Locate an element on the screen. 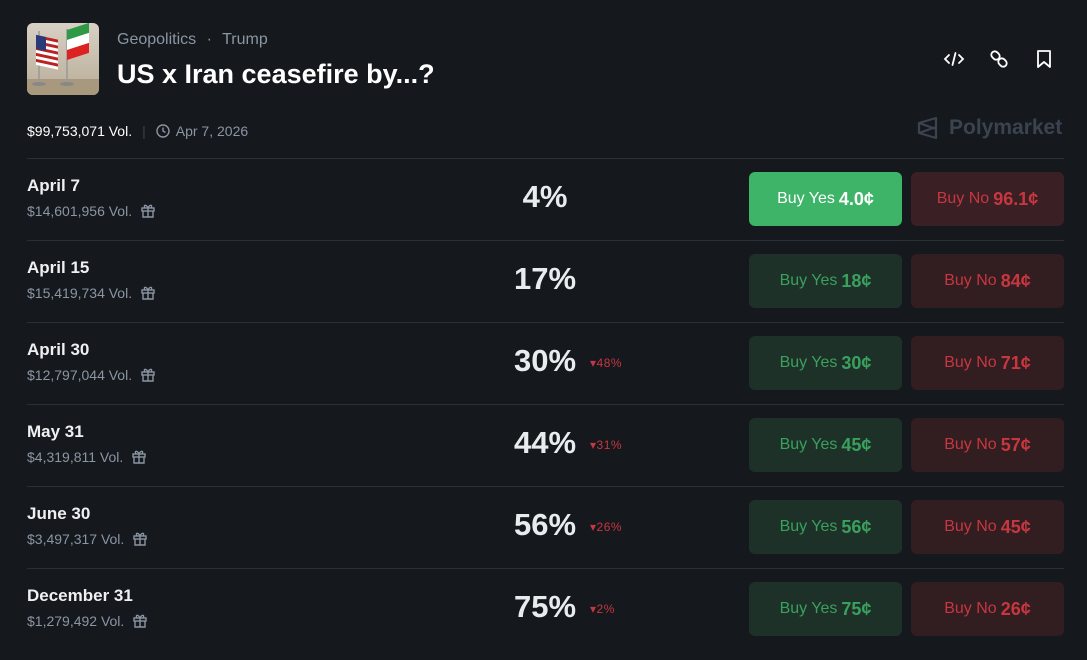  yes-price: 18¢ is located at coordinates (856, 280).